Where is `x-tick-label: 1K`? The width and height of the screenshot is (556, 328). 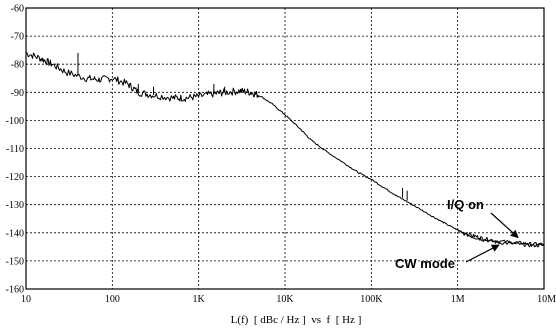
x-tick-label: 1K is located at coordinates (199, 299).